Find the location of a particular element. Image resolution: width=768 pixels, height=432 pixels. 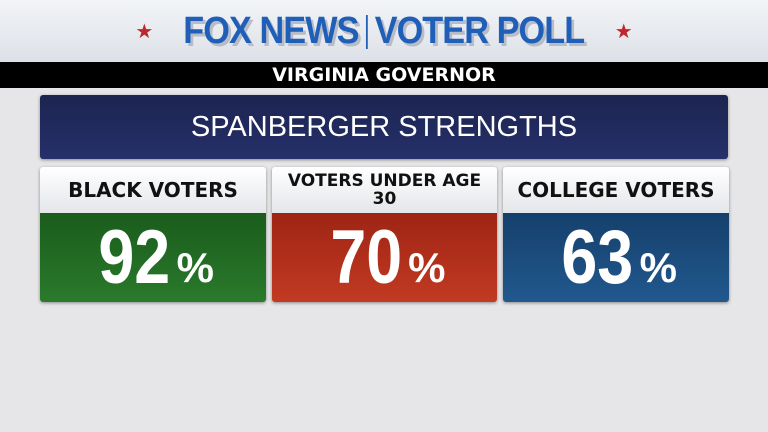

stat-card: BLACK VOTERS 92% is located at coordinates (153, 234).